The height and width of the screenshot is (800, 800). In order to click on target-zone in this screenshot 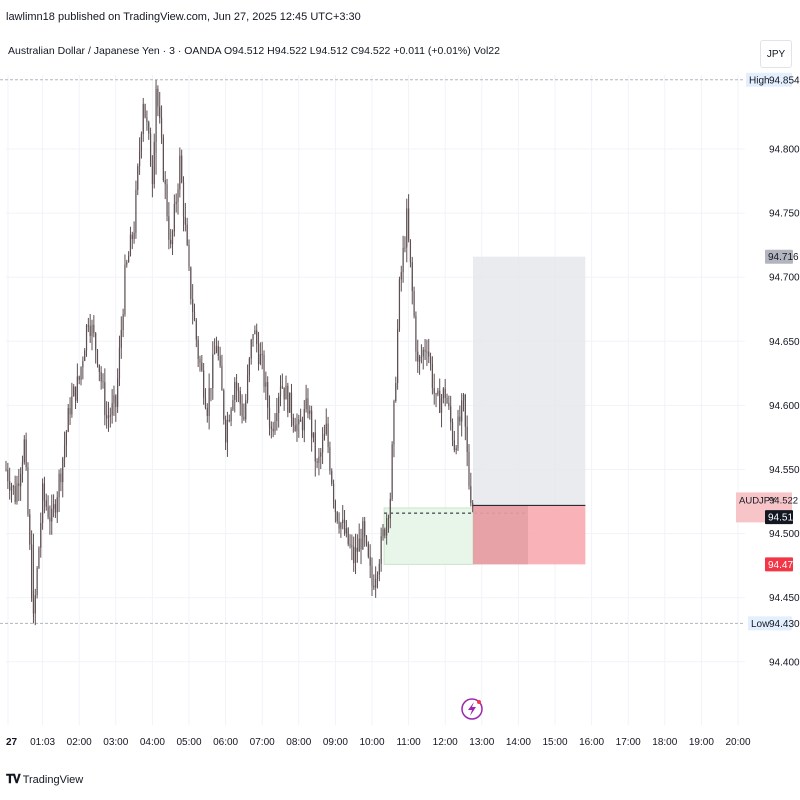, I will do `click(529, 381)`.